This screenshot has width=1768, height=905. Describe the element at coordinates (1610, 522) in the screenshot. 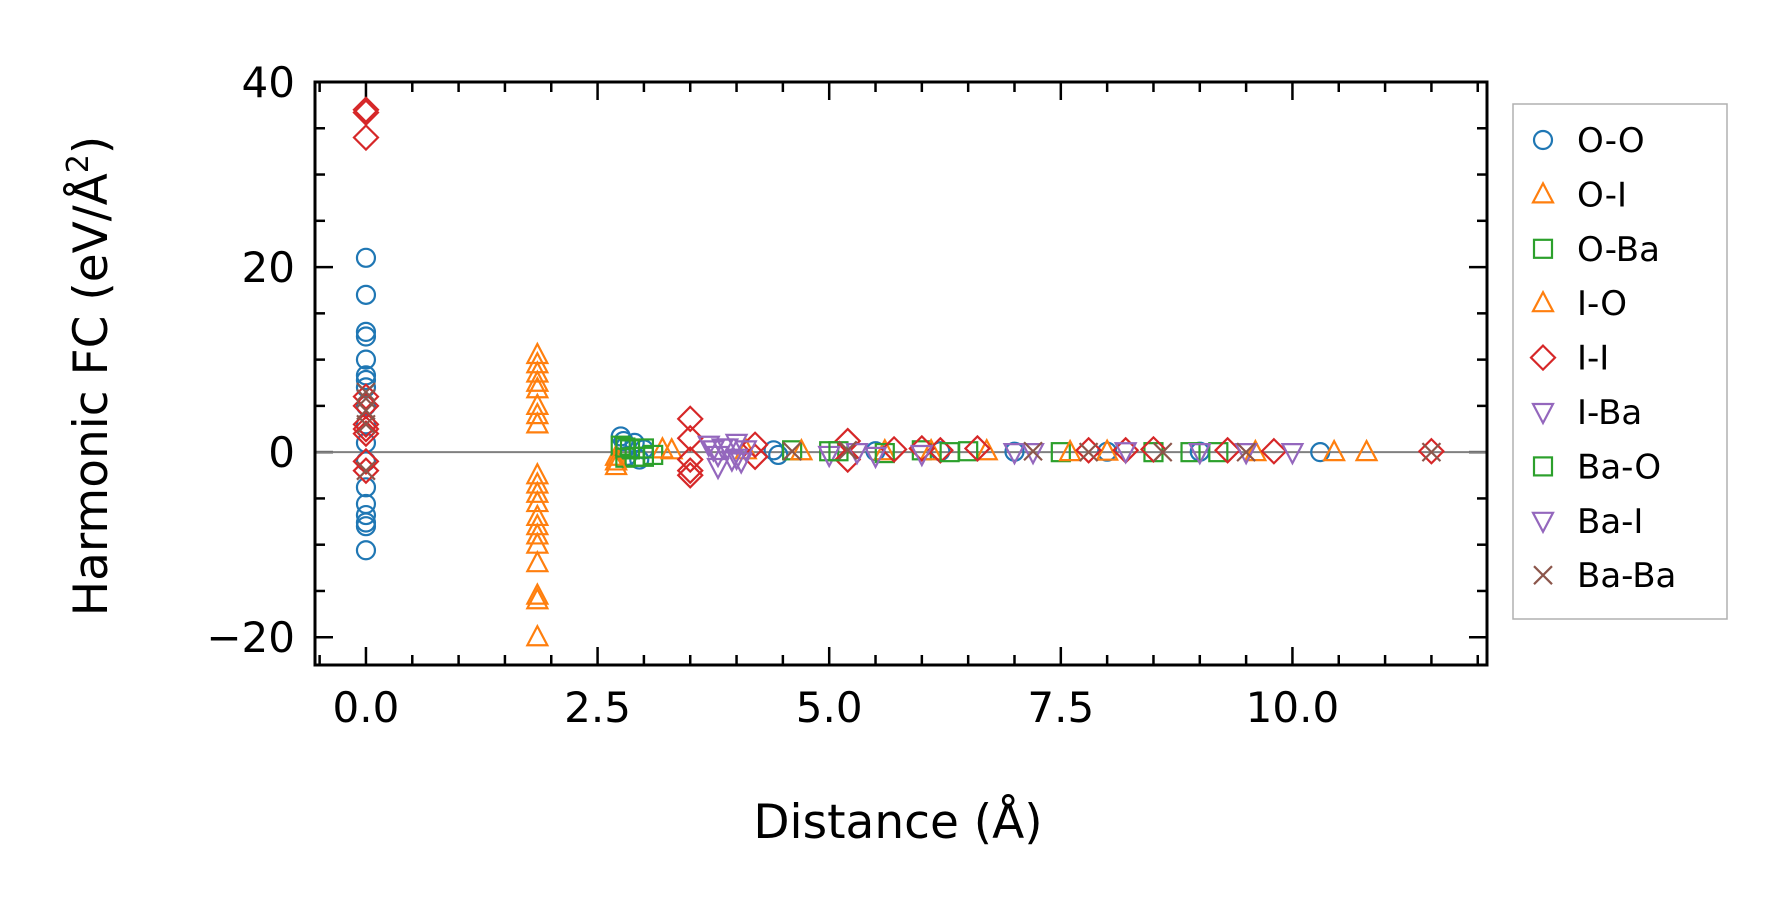

I see `legend-label: Ba-I` at that location.